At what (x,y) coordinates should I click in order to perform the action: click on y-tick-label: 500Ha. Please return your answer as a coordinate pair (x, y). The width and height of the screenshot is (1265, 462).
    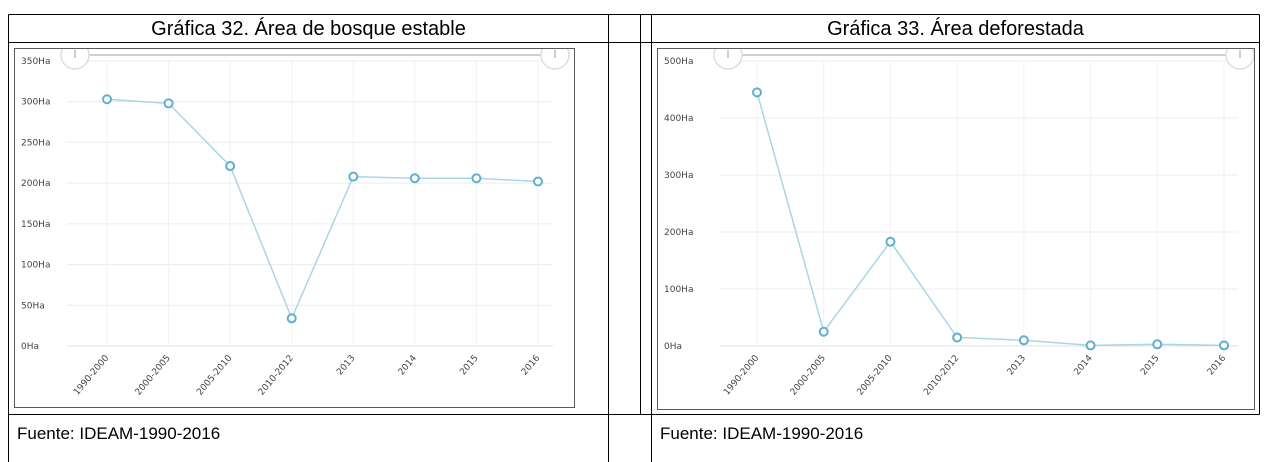
    Looking at the image, I should click on (678, 62).